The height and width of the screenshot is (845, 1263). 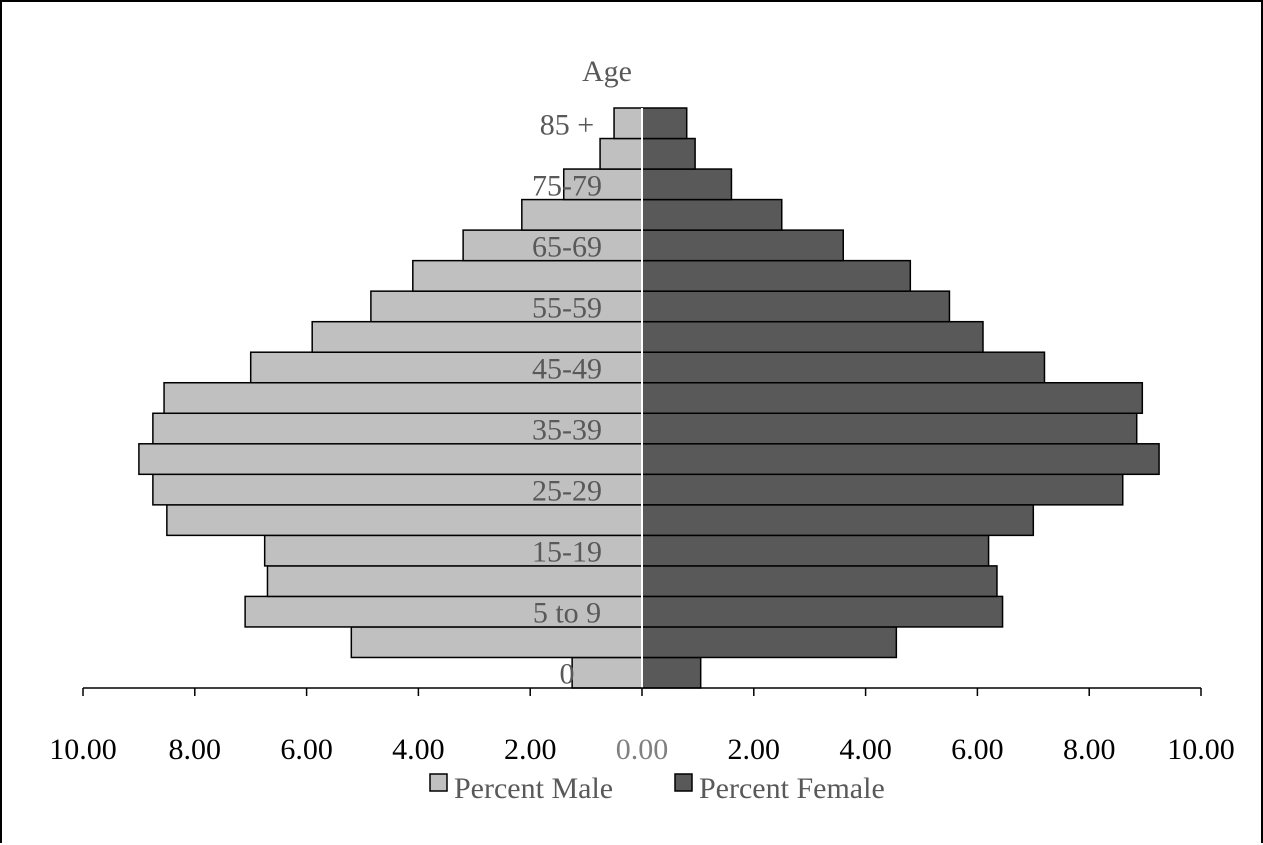 What do you see at coordinates (567, 246) in the screenshot?
I see `age-label: 65-69` at bounding box center [567, 246].